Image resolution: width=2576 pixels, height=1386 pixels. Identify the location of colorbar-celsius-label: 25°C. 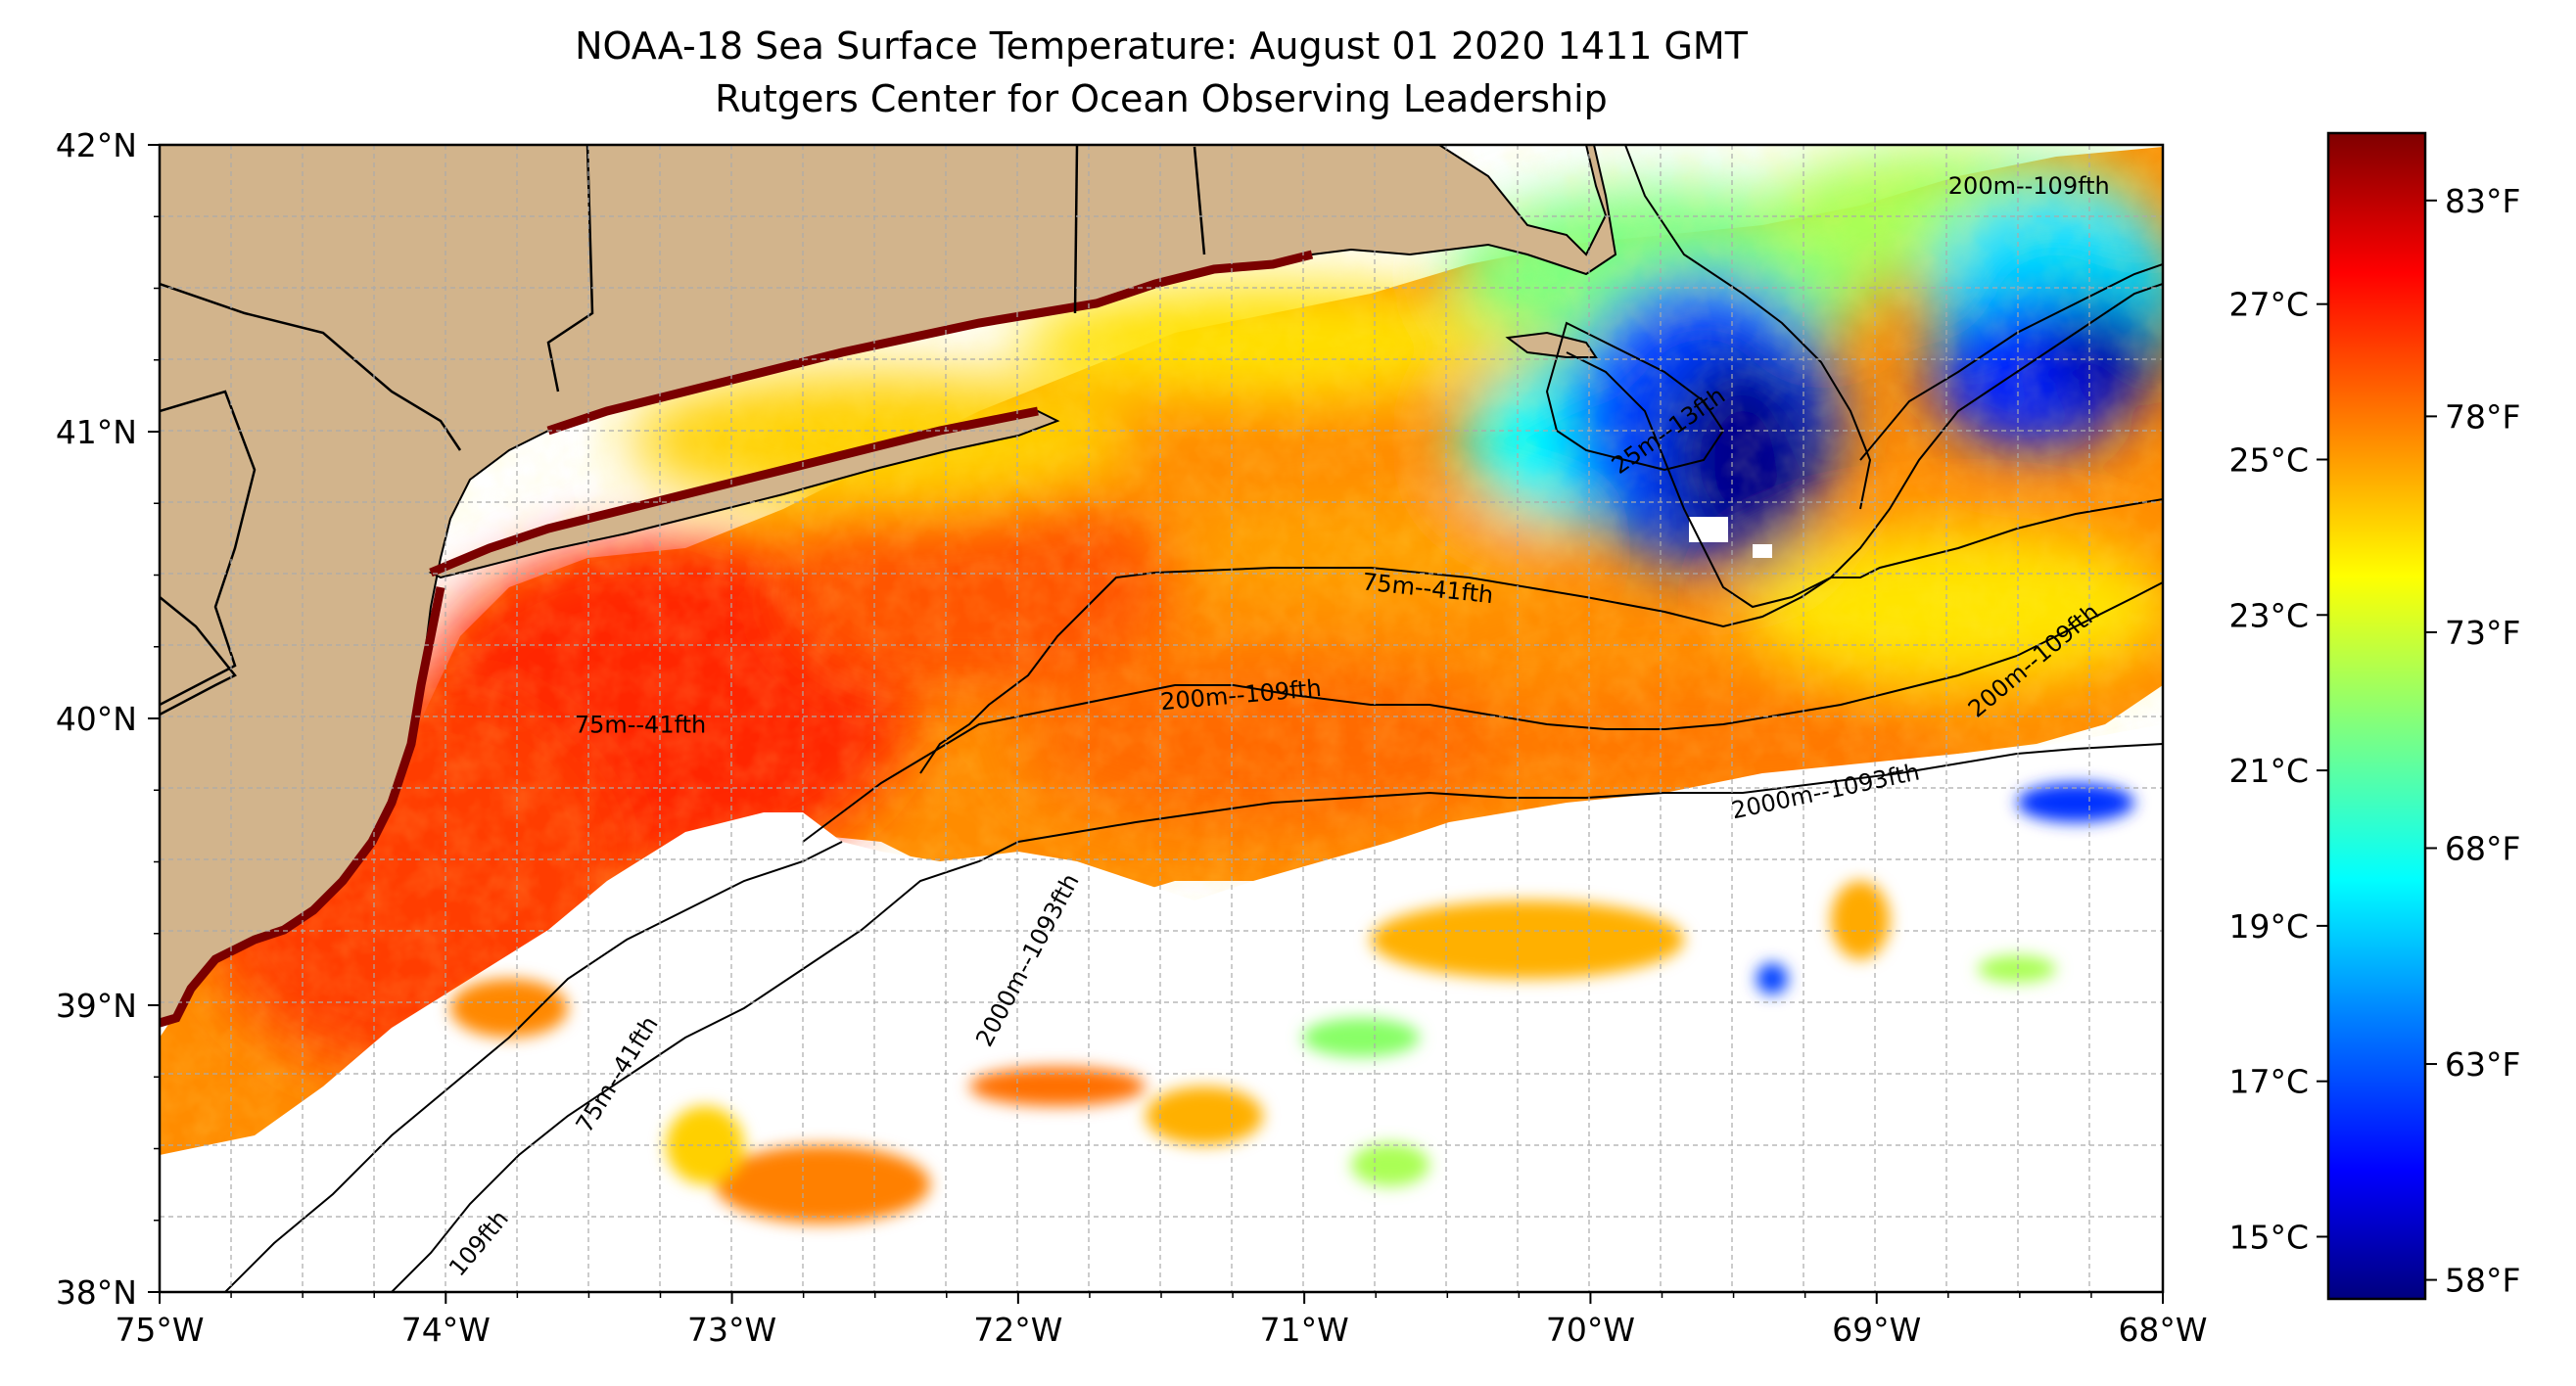
(2268, 459).